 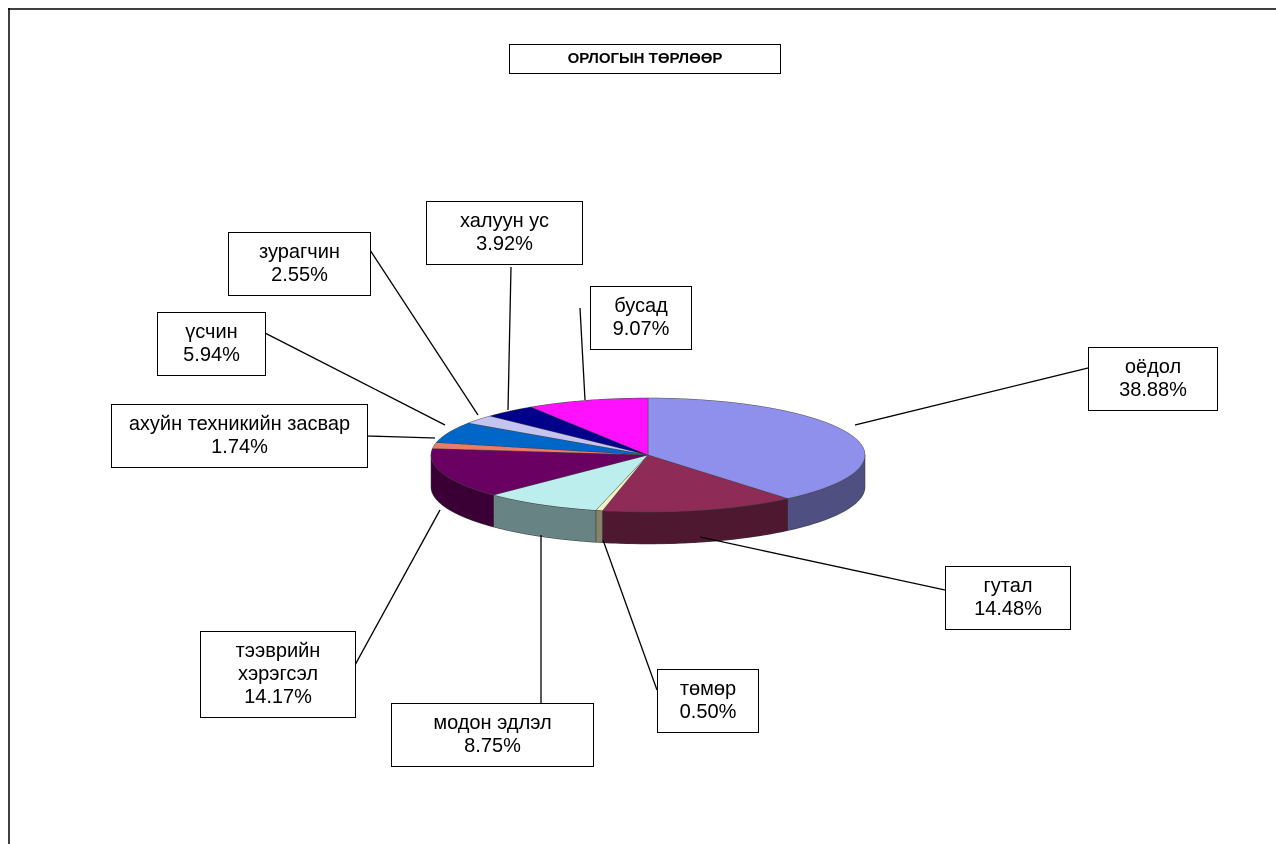 What do you see at coordinates (1008, 609) in the screenshot?
I see `value-label: 14.48%` at bounding box center [1008, 609].